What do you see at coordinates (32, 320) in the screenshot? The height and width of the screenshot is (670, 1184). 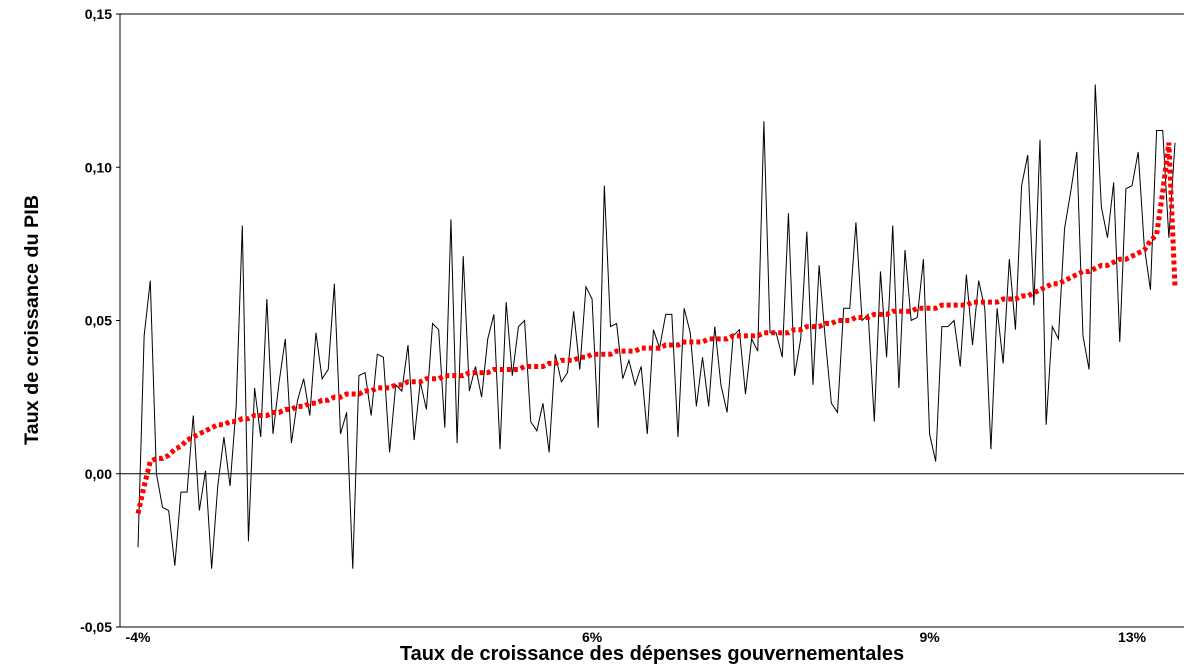 I see `y-axis-label: Taux de croissance du PIB` at bounding box center [32, 320].